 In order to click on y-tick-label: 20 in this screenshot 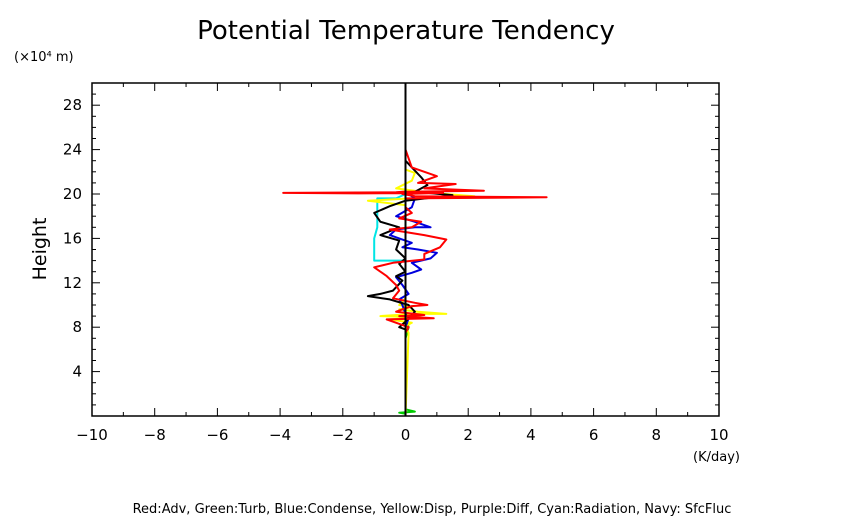, I will do `click(72, 194)`.